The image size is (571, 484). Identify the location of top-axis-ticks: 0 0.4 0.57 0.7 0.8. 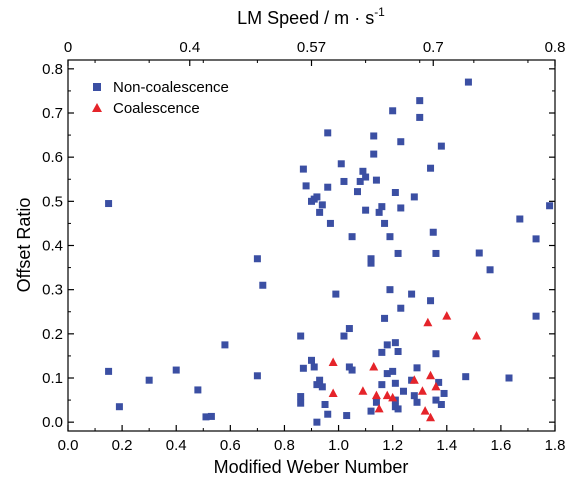
(315, 52).